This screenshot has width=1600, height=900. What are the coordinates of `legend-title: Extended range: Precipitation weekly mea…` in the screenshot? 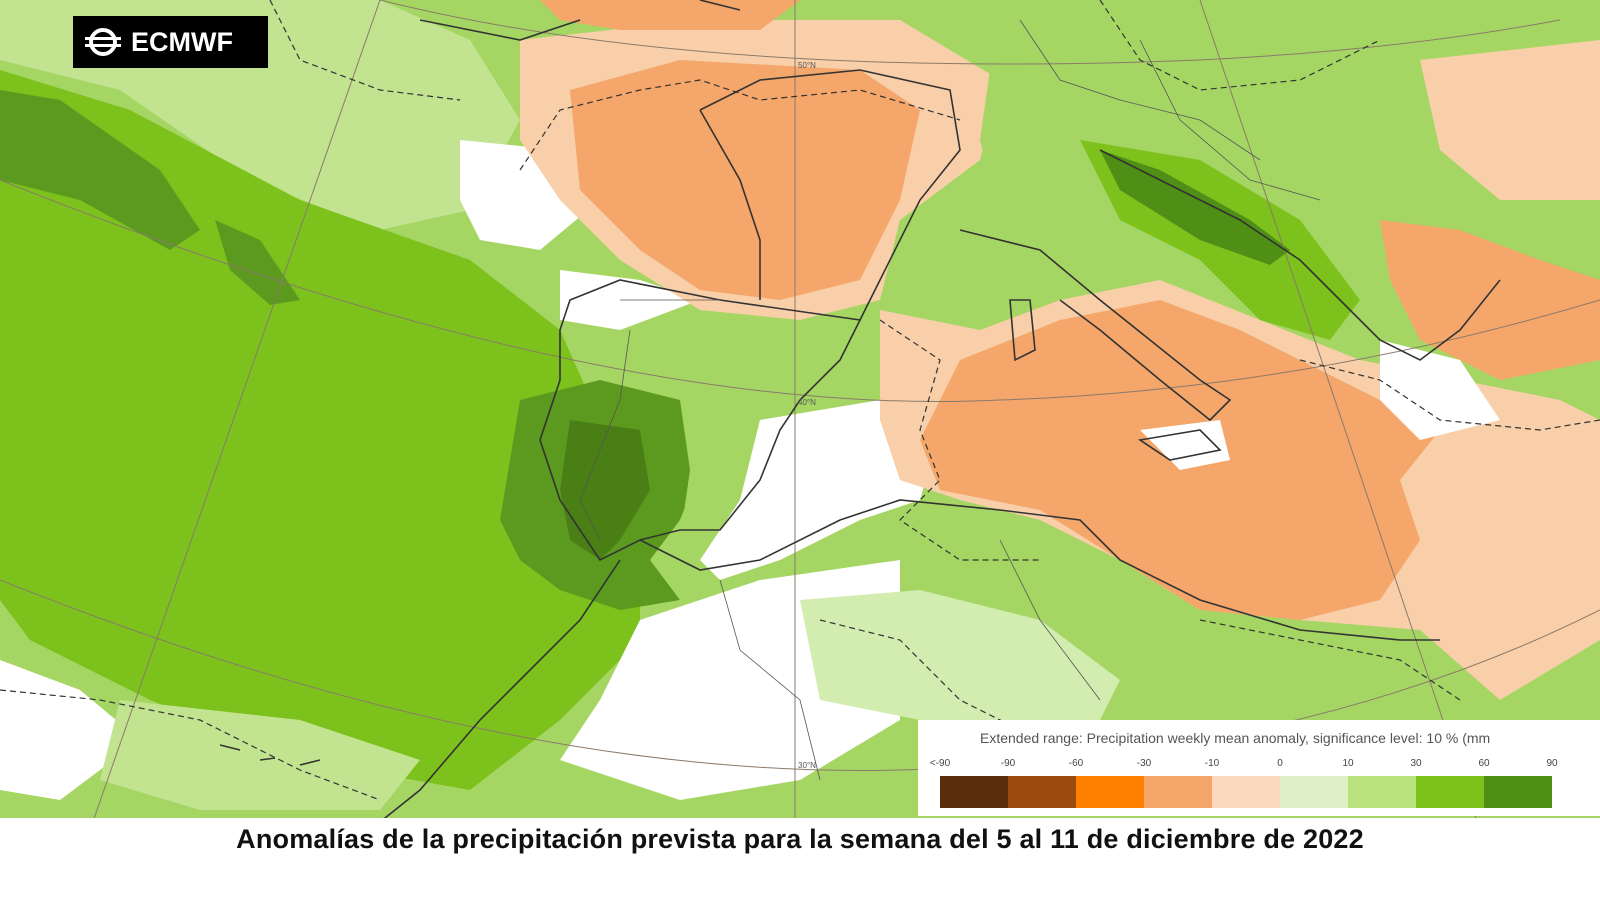 It's located at (1235, 738).